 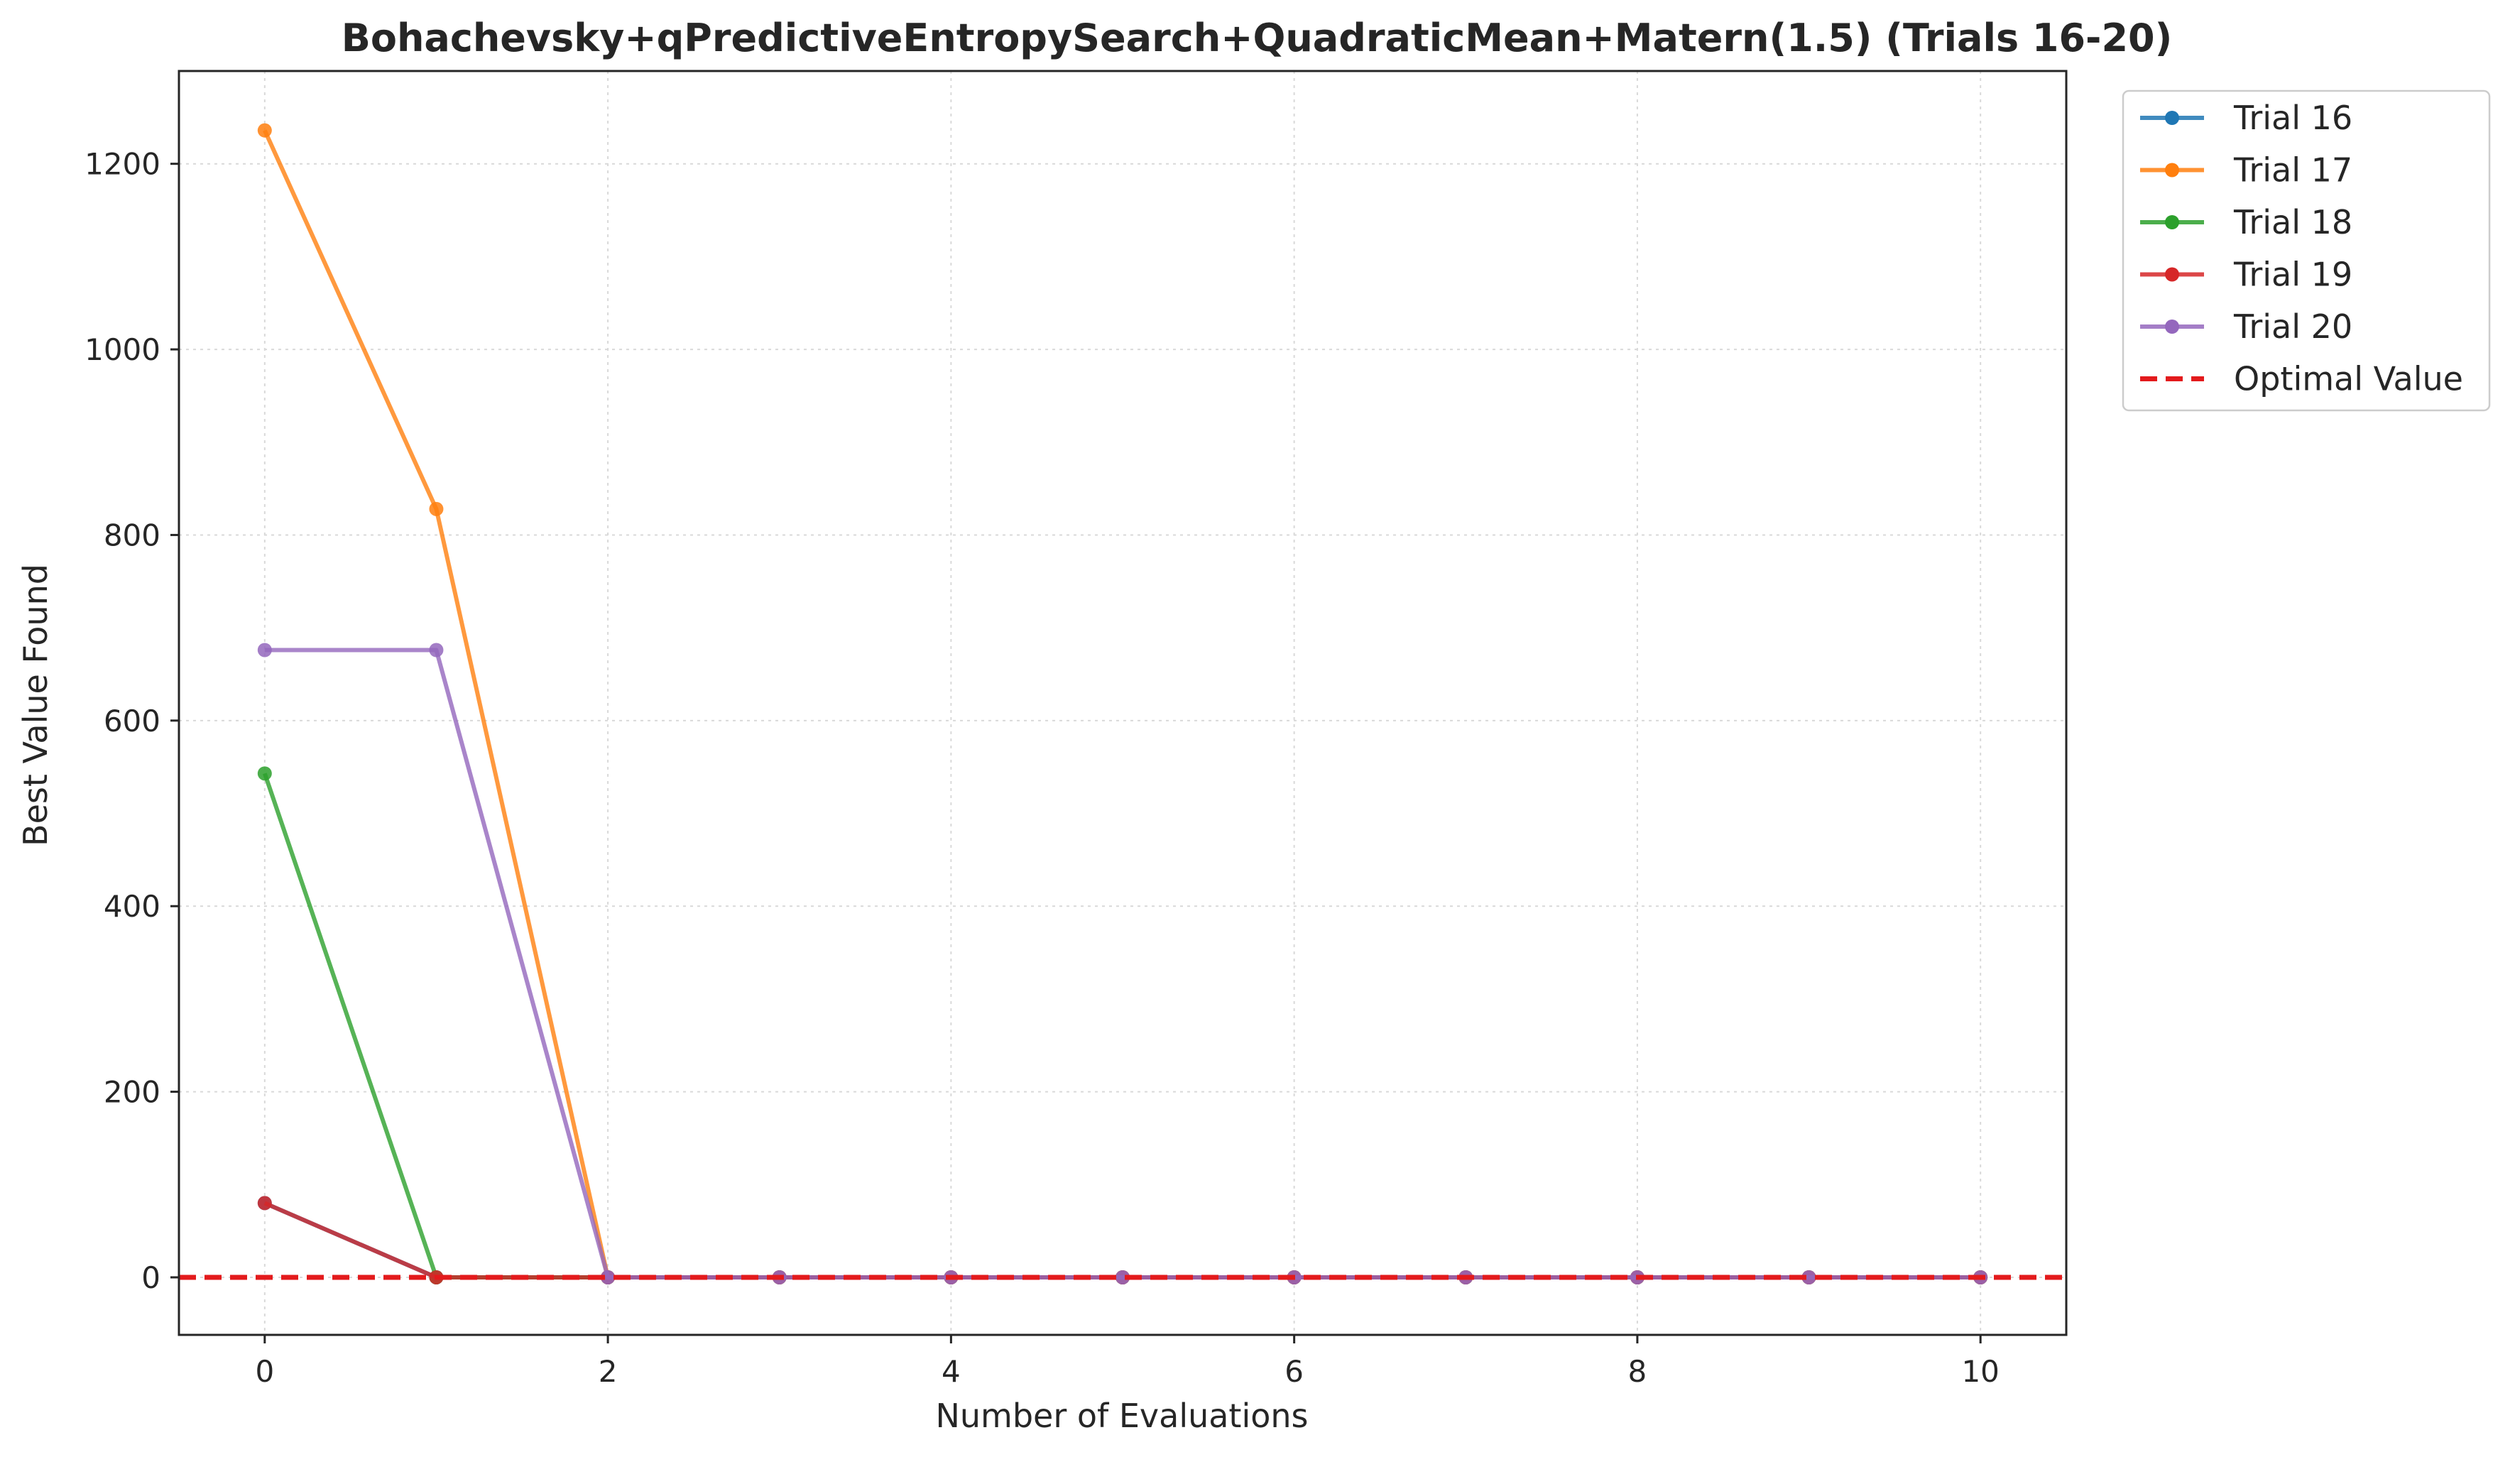 What do you see at coordinates (150, 1277) in the screenshot?
I see `y-tick-label: 0` at bounding box center [150, 1277].